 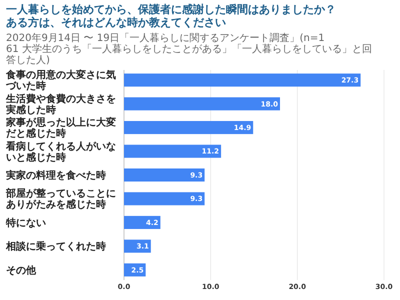 What do you see at coordinates (55, 176) in the screenshot?
I see `y-tick-label: 実家の料理を食べた時` at bounding box center [55, 176].